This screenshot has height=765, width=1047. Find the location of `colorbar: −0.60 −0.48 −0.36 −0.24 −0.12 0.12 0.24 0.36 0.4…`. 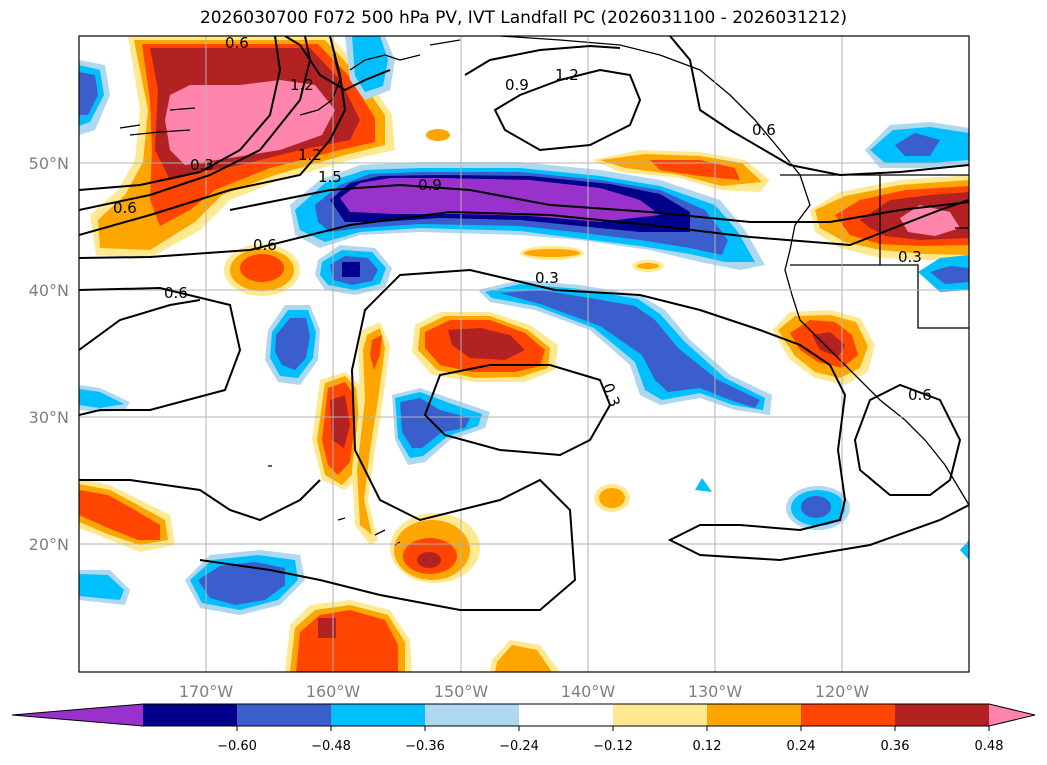

colorbar: −0.60 −0.48 −0.36 −0.24 −0.12 0.12 0.24 0.36 0.4… is located at coordinates (523, 728).